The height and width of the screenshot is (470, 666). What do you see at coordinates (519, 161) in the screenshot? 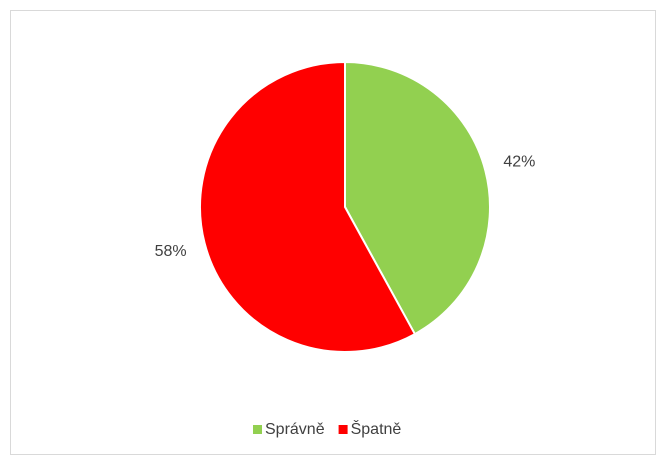
I see `data-label: 42%` at bounding box center [519, 161].